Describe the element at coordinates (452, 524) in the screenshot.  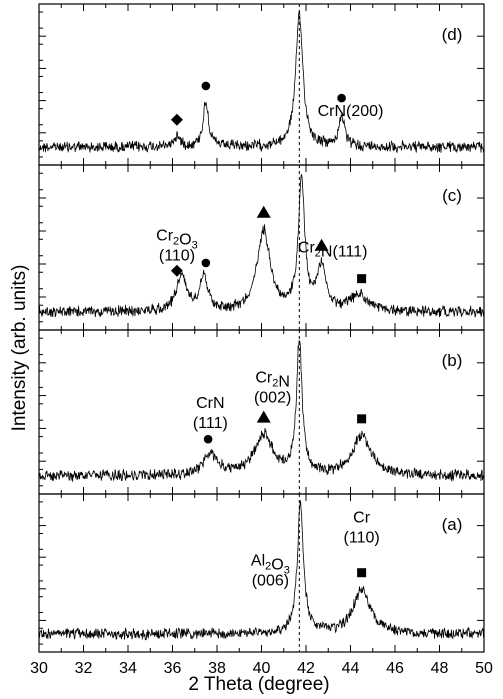
I see `panel-label: (a)` at that location.